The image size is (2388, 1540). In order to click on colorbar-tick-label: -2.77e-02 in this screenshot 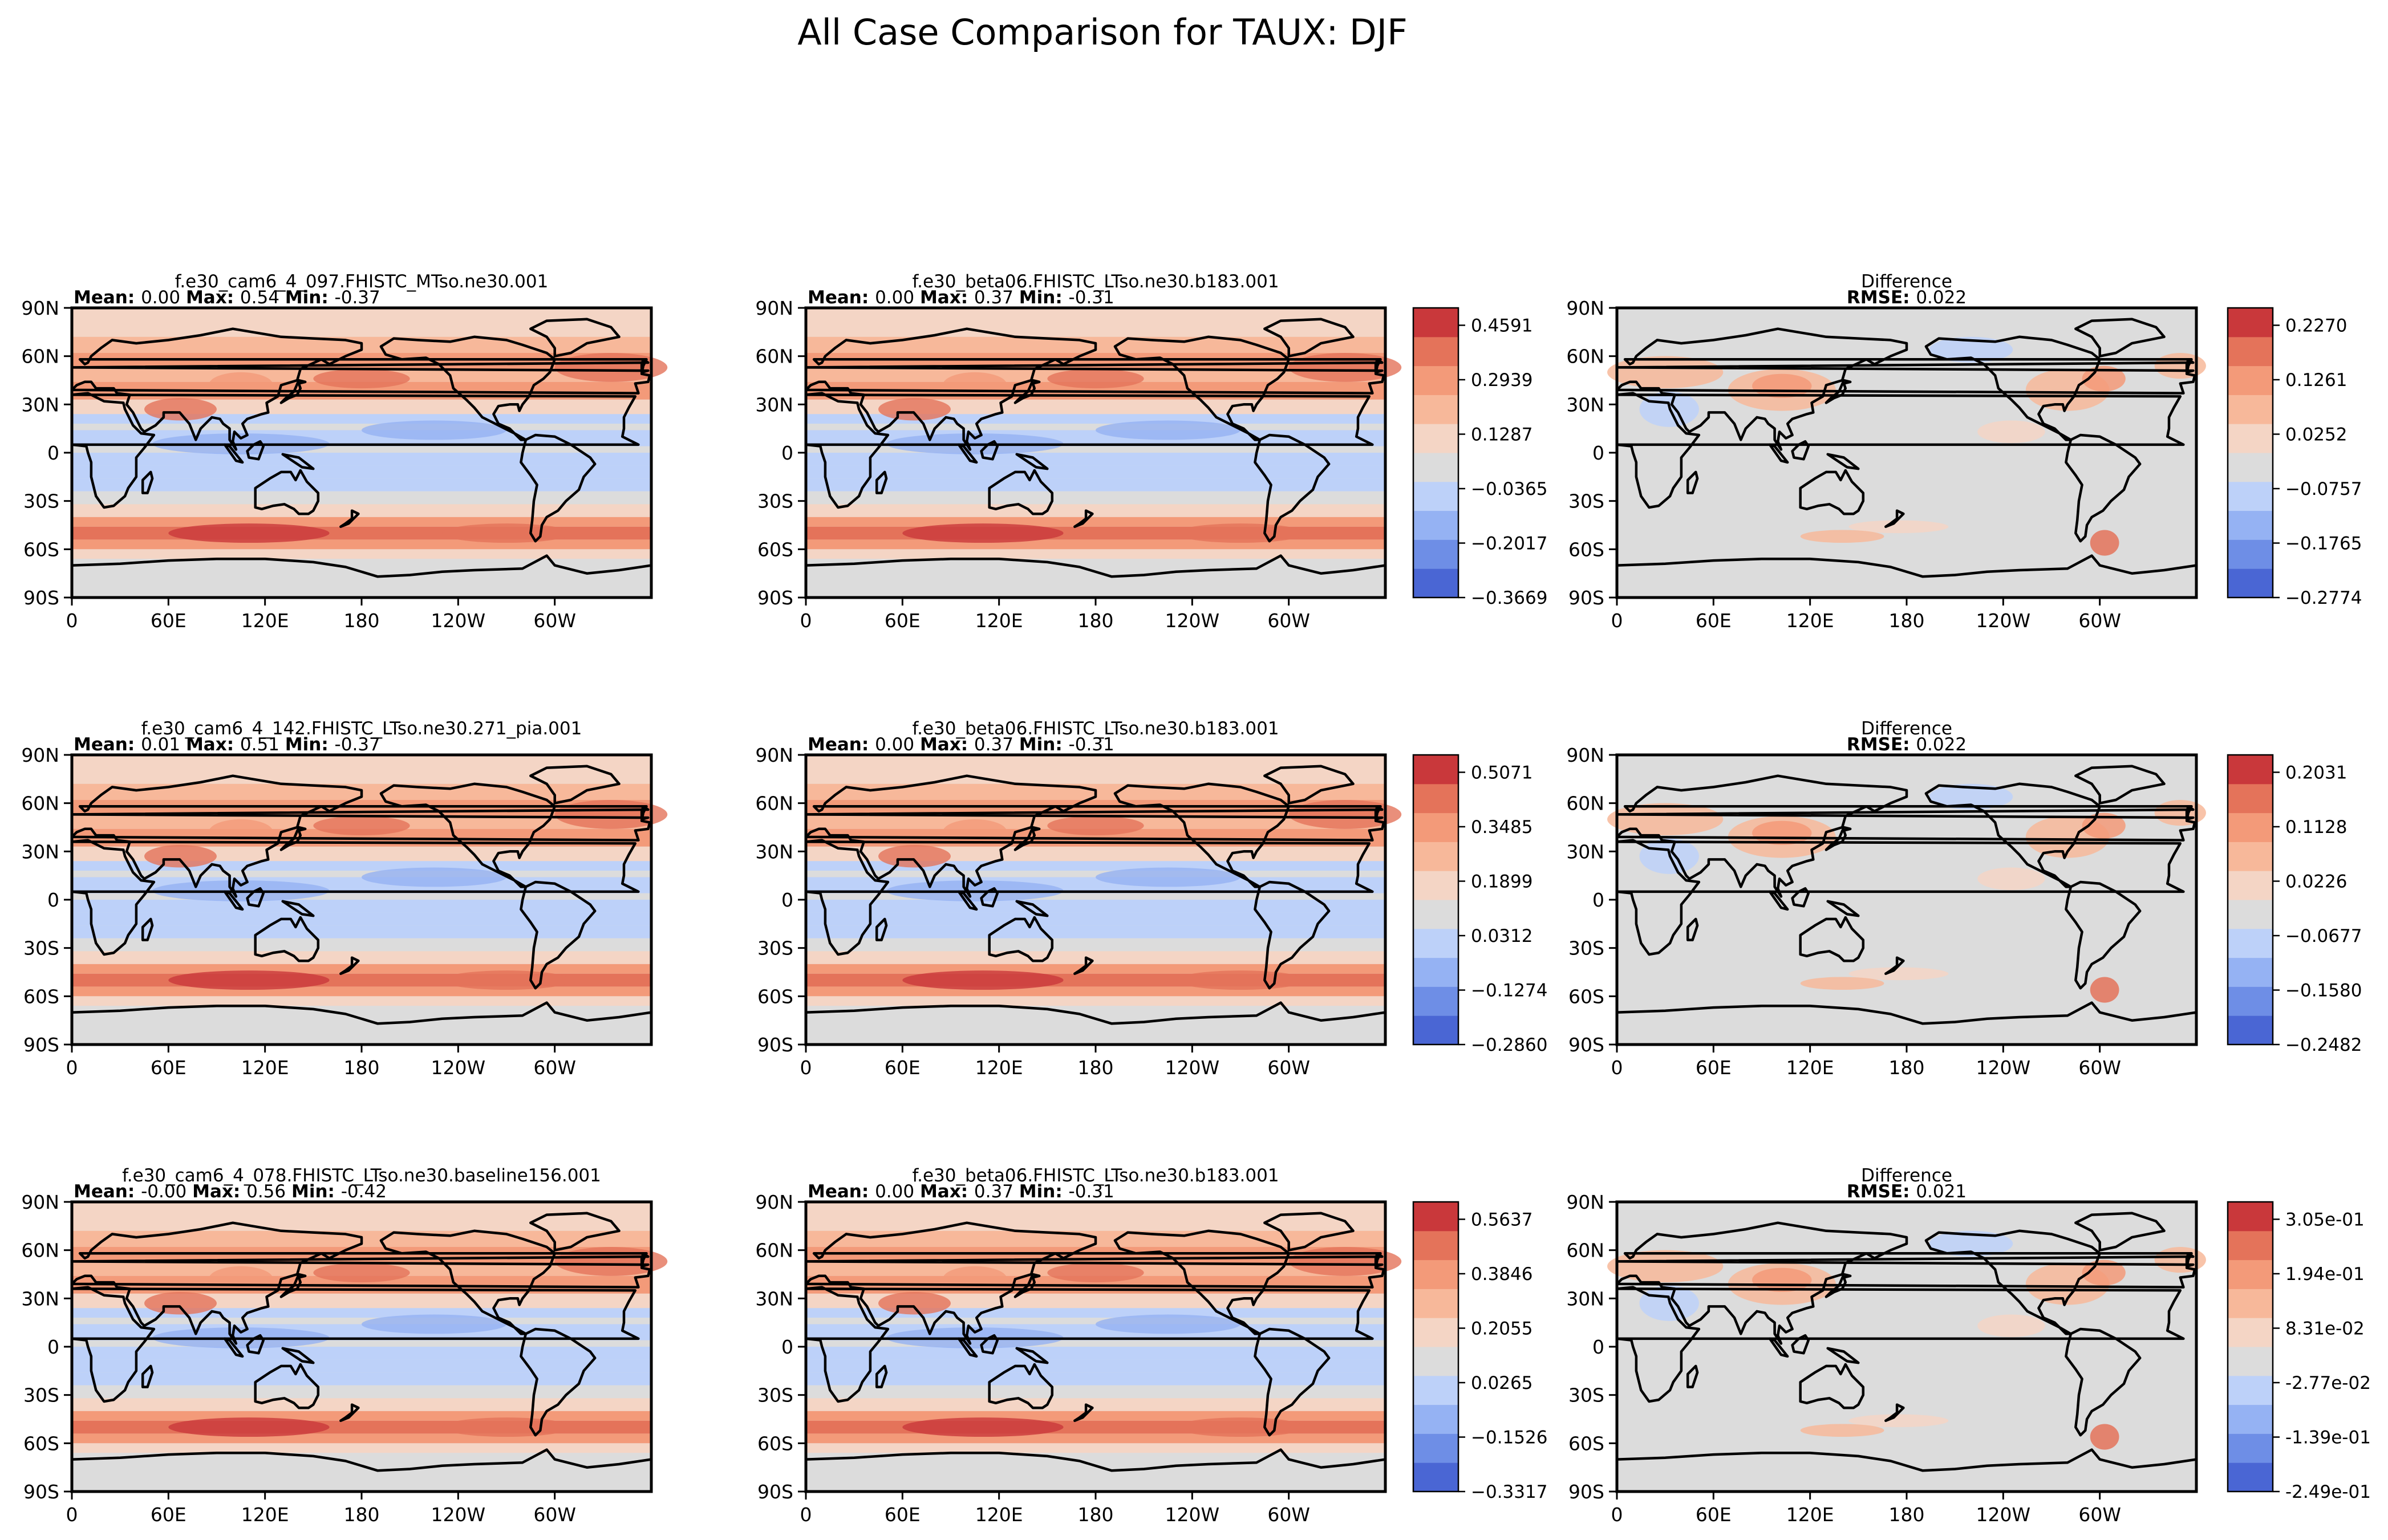, I will do `click(2328, 1383)`.